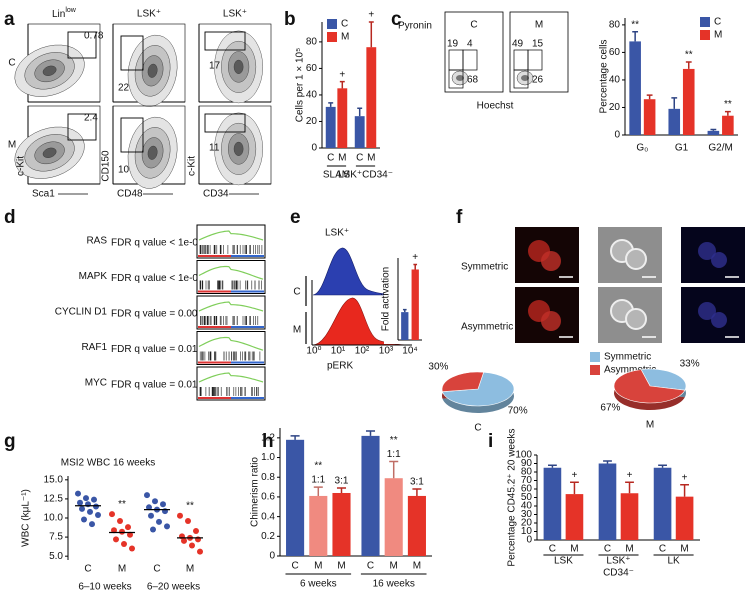 Image resolution: width=751 pixels, height=597 pixels. What do you see at coordinates (104, 587) in the screenshot?
I see `group-label: 6–10 weeks` at bounding box center [104, 587].